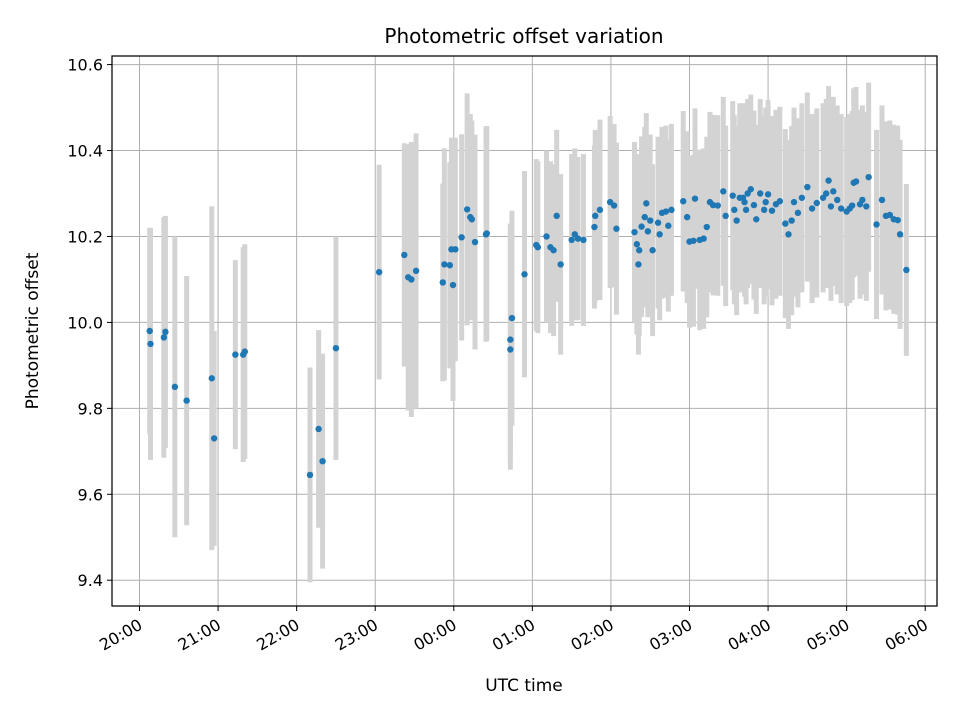  What do you see at coordinates (524, 686) in the screenshot?
I see `x-axis-label: UTC time` at bounding box center [524, 686].